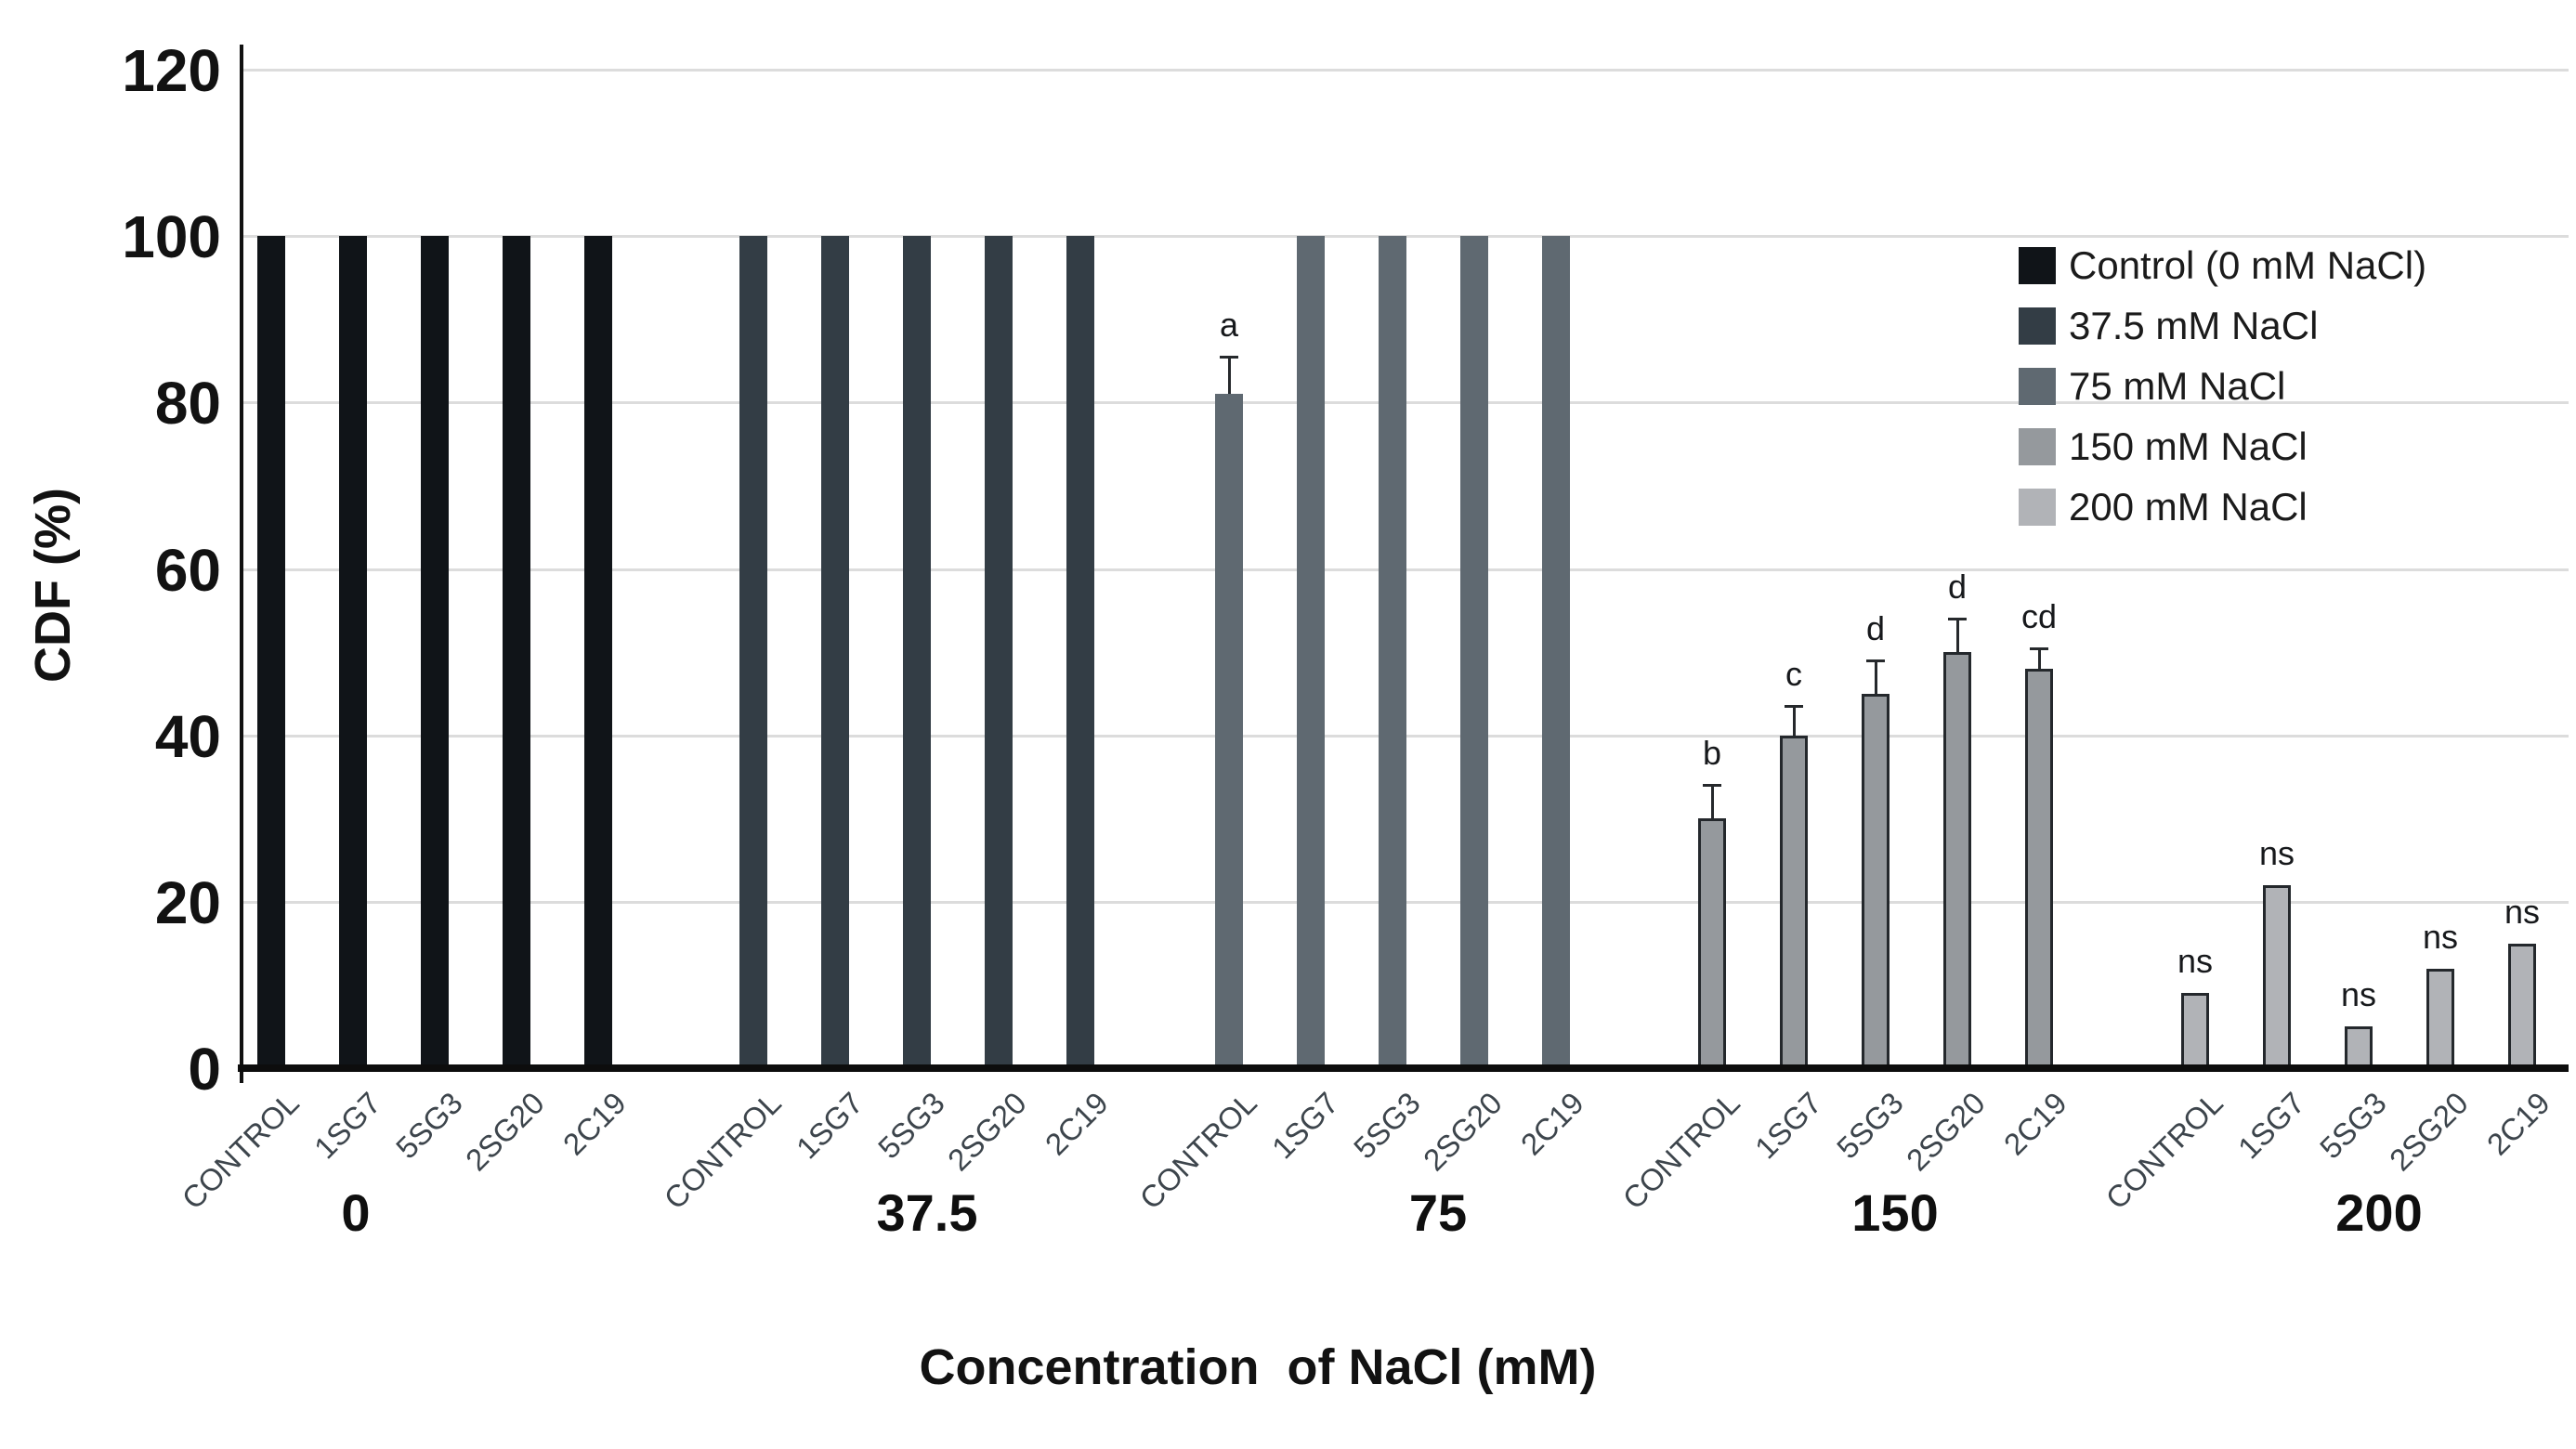 The height and width of the screenshot is (1449, 2576). I want to click on y-tick-label-100: 100, so click(171, 237).